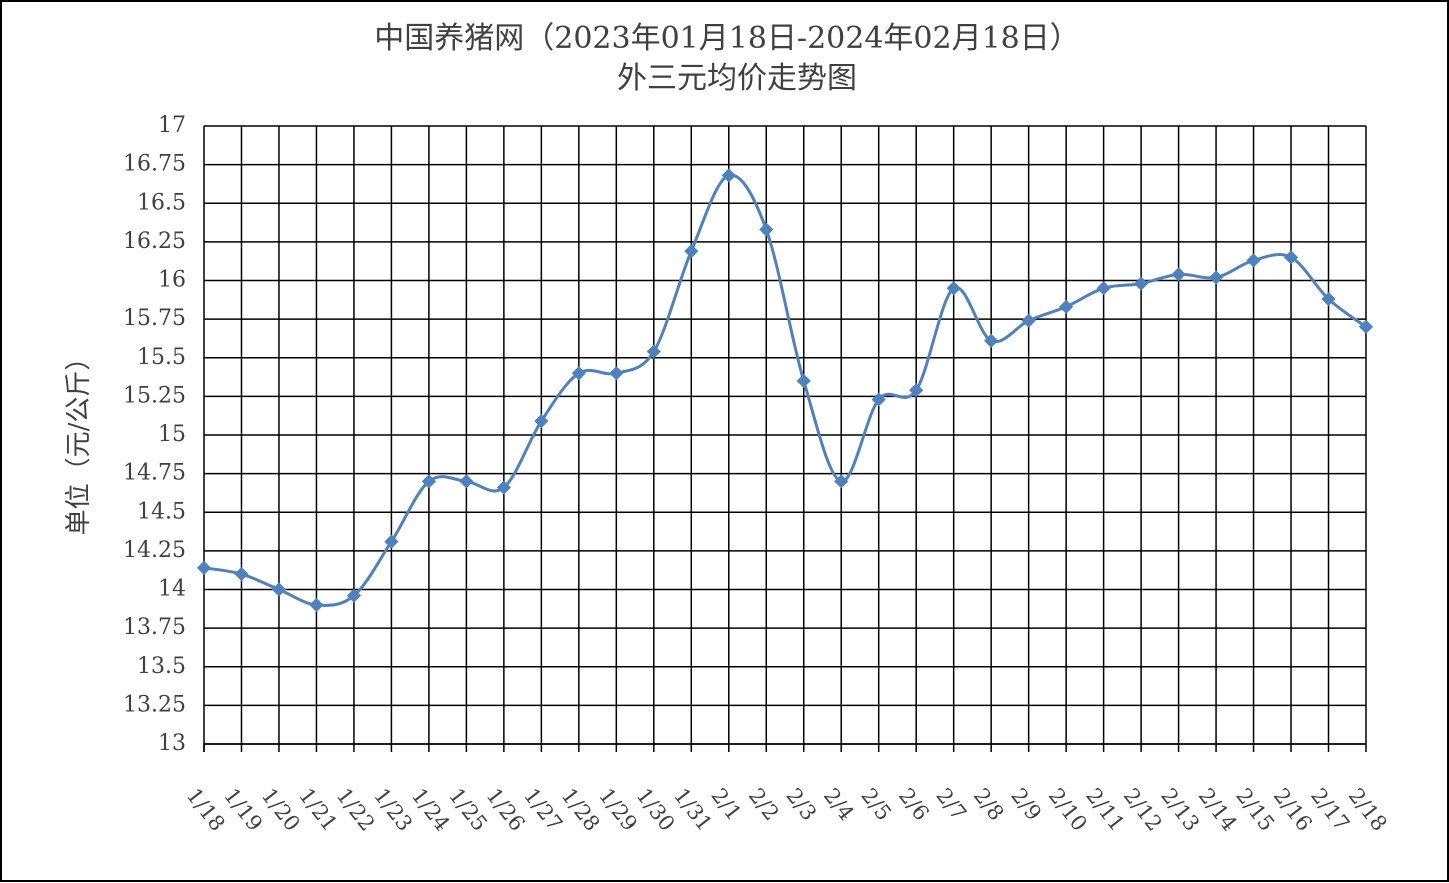 The height and width of the screenshot is (883, 1449). I want to click on chart-title: 中国养猪网（2023年01月18日-2024年02月18日）, so click(727, 38).